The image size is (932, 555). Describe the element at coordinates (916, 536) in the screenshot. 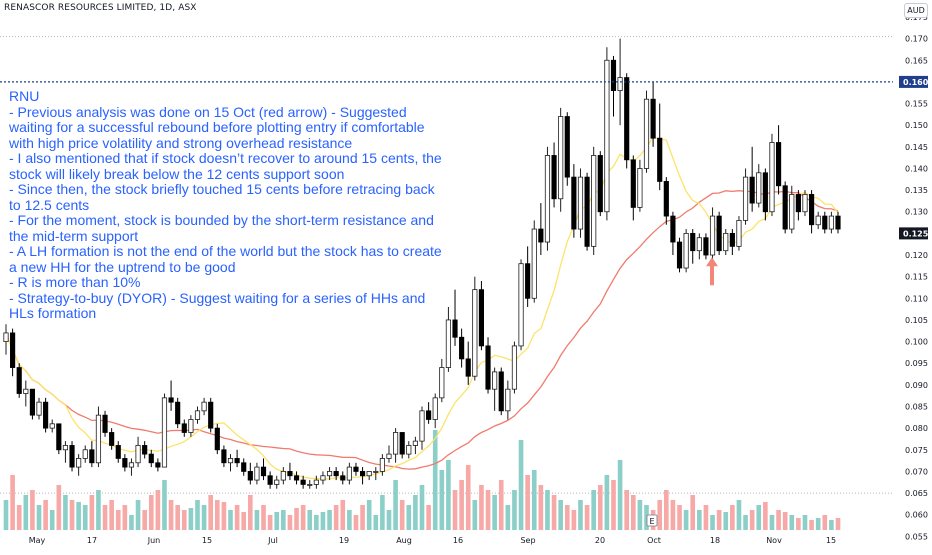

I see `price-tick-label: 0.055` at that location.